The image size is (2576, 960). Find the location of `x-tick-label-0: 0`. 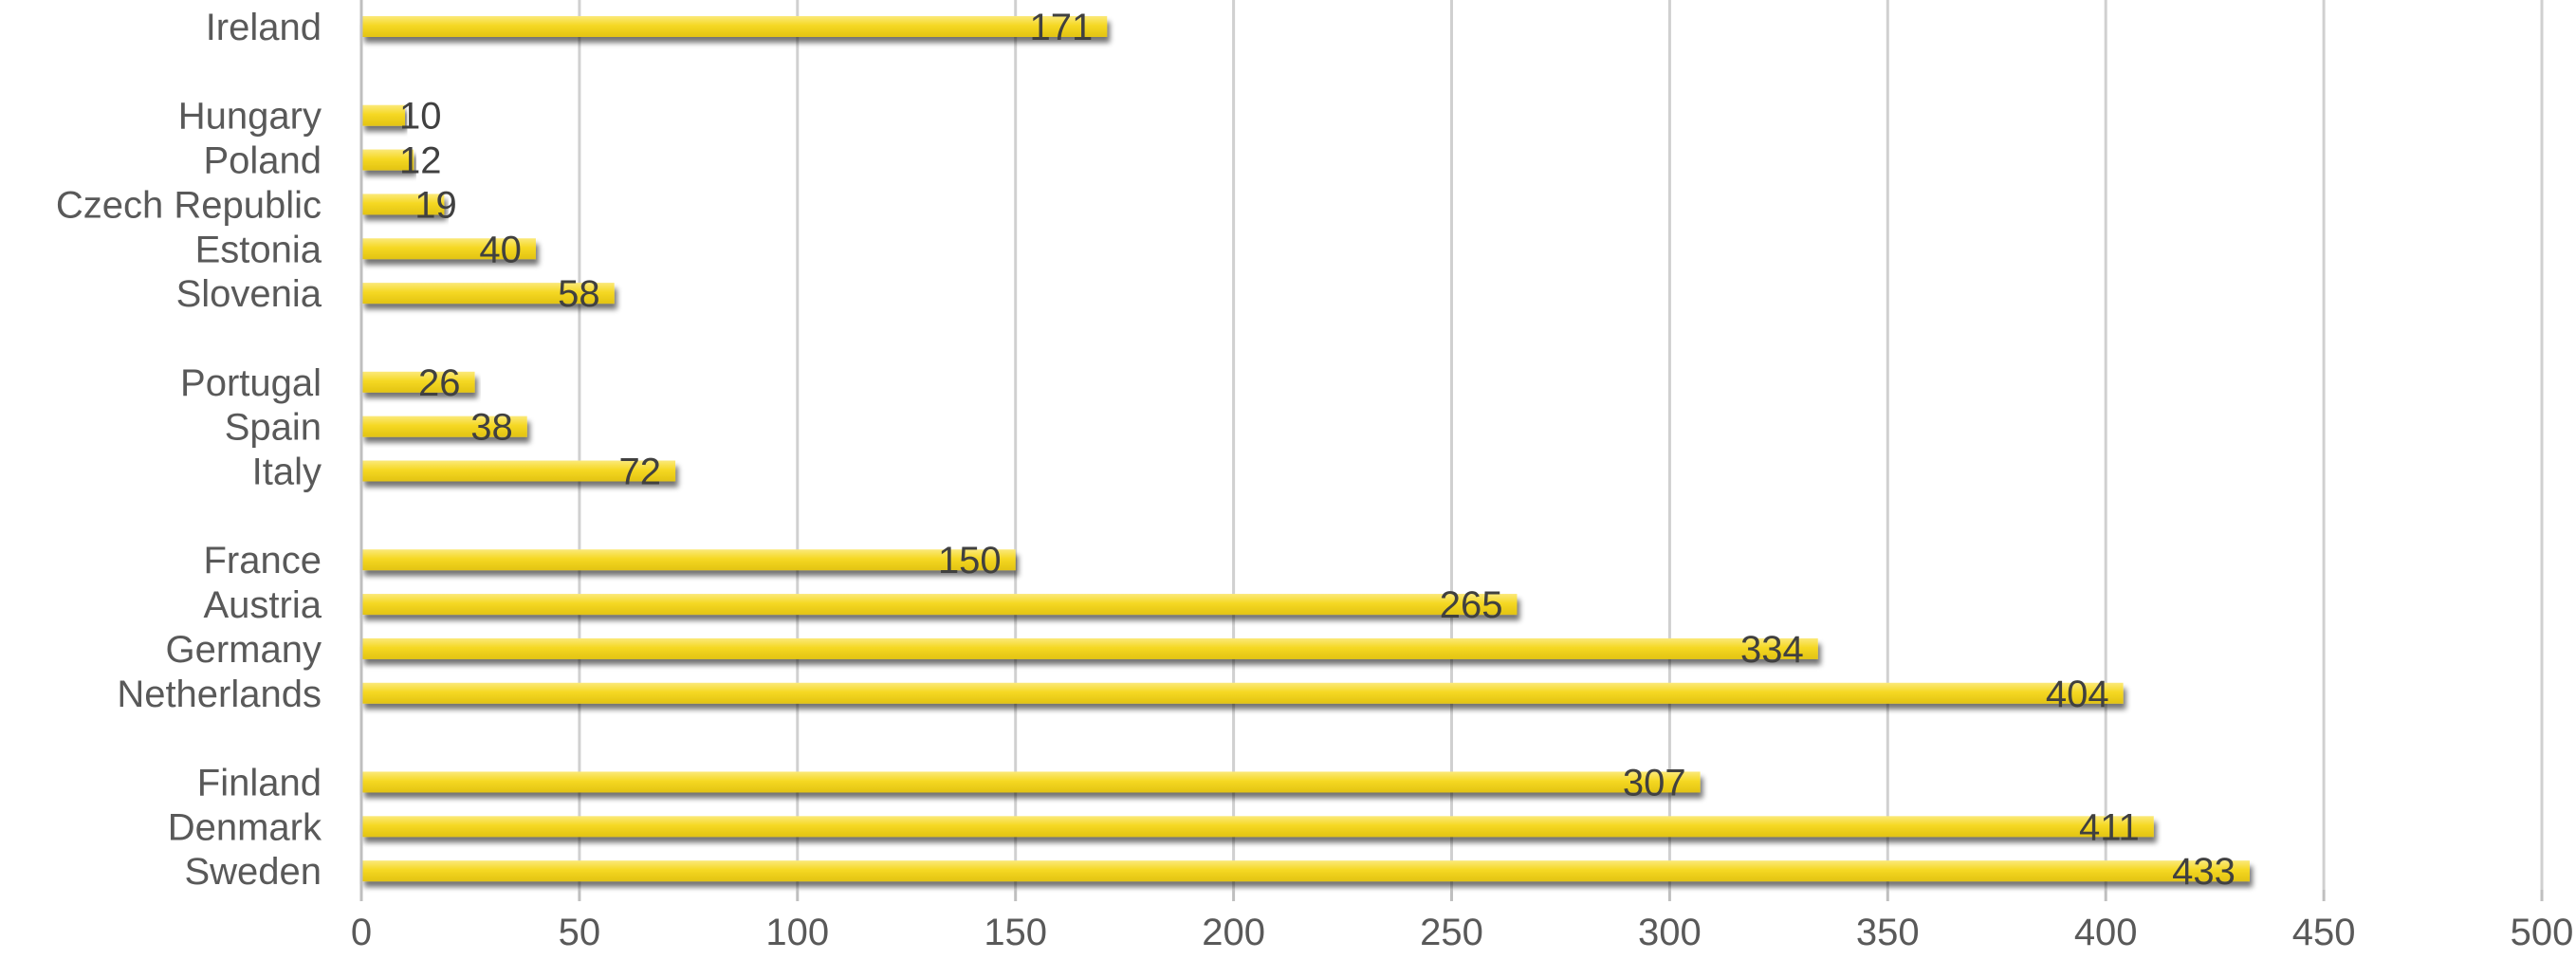

x-tick-label-0: 0 is located at coordinates (361, 932).